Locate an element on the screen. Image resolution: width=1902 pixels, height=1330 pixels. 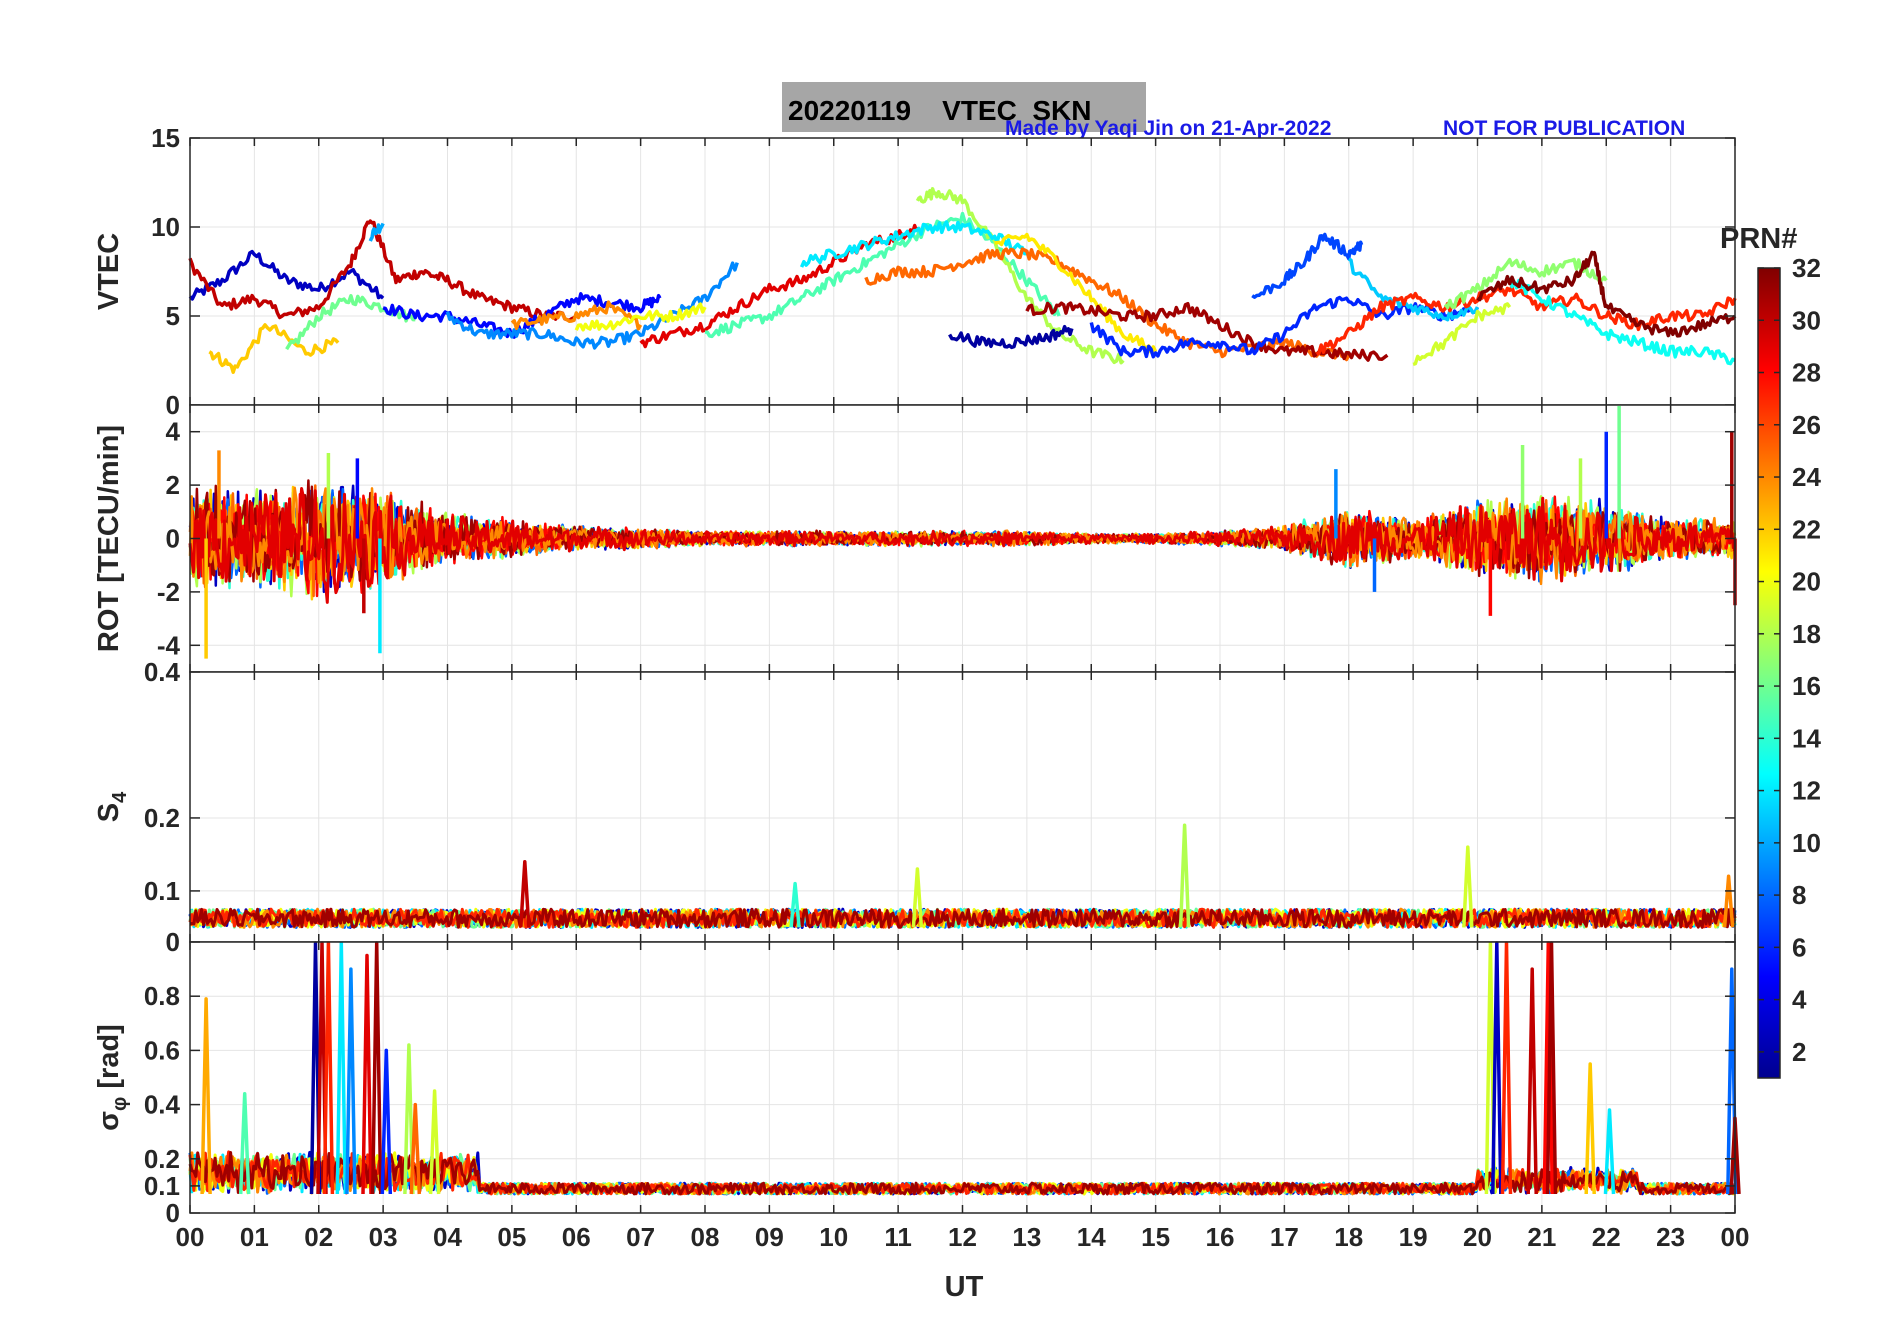
colorbar-tick-label: 32 is located at coordinates (1806, 268).